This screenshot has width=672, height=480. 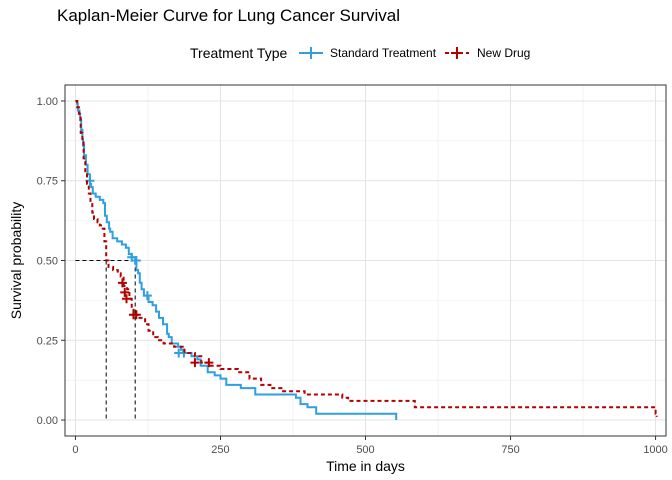 I want to click on legend-item-standard-treatment: Standard Treatment, so click(x=368, y=53).